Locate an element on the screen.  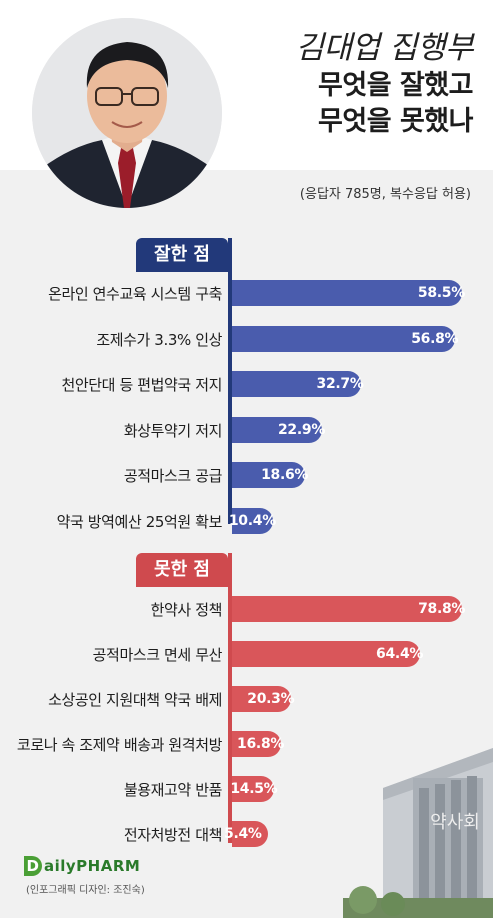
bar-category-label: 공적마스크 공급 is located at coordinates (173, 476).